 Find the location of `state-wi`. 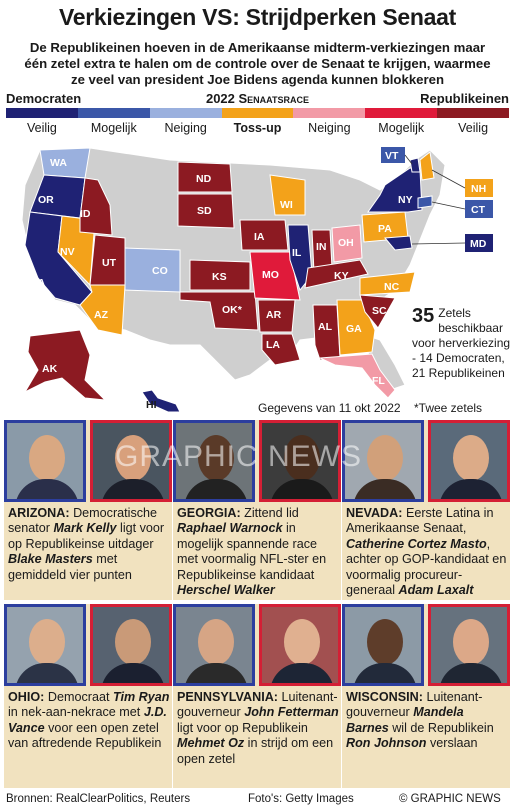

state-wi is located at coordinates (287, 195).